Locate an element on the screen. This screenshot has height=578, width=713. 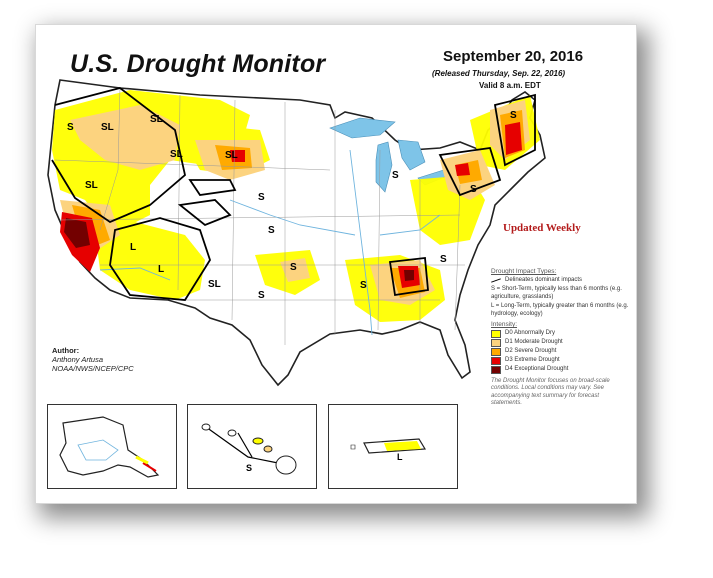
legend-label-d2: D2 Severe Drought is located at coordinates (531, 350).